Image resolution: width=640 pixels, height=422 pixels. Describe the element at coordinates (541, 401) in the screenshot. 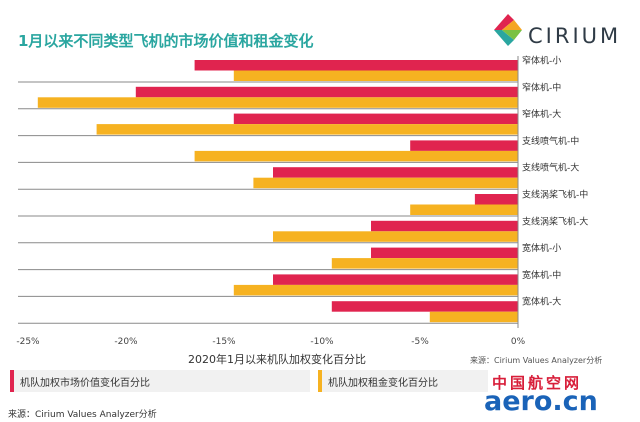

I see `watermark-en: aero.cn` at that location.